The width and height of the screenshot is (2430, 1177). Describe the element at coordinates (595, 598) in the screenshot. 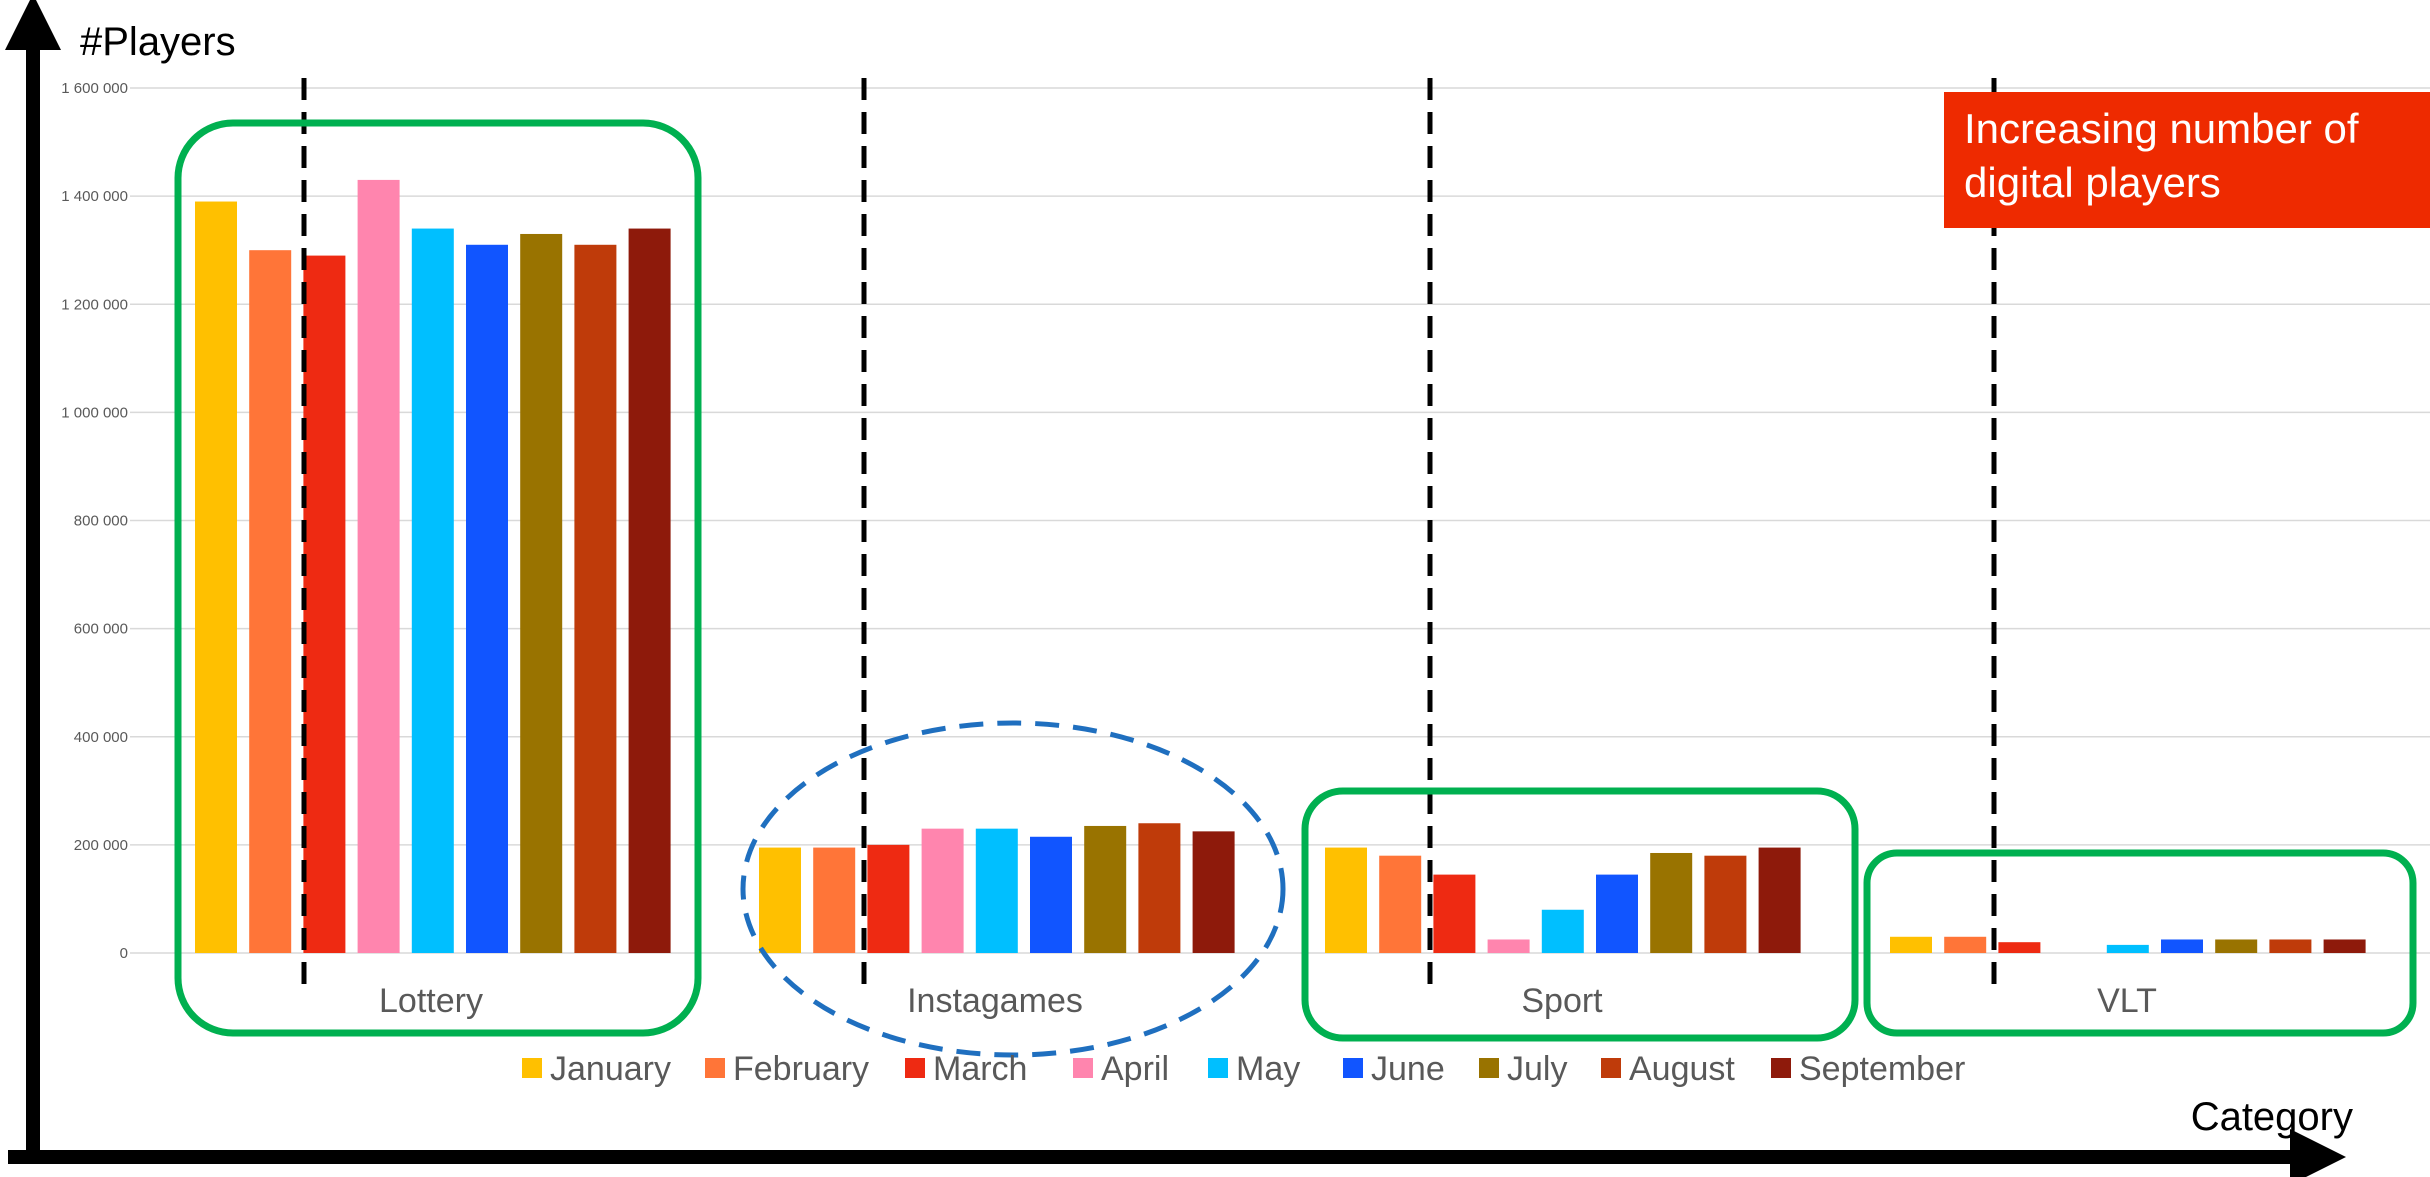

I see `bar-lottery-august` at that location.